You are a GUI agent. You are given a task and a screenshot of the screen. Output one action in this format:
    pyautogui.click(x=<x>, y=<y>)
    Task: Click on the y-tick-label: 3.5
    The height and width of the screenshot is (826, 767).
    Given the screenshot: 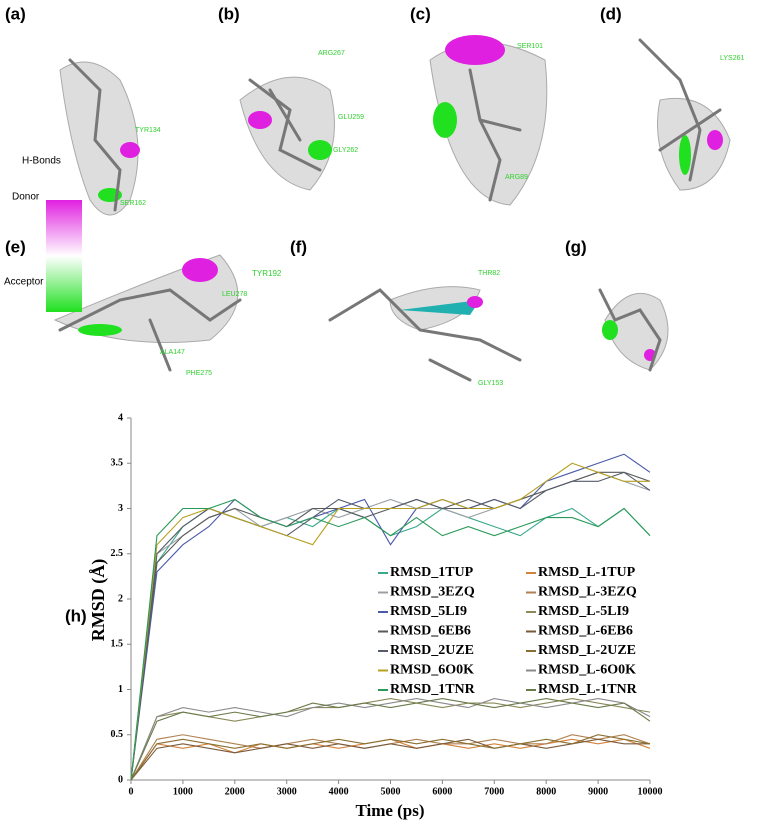 What is the action you would take?
    pyautogui.click(x=117, y=463)
    